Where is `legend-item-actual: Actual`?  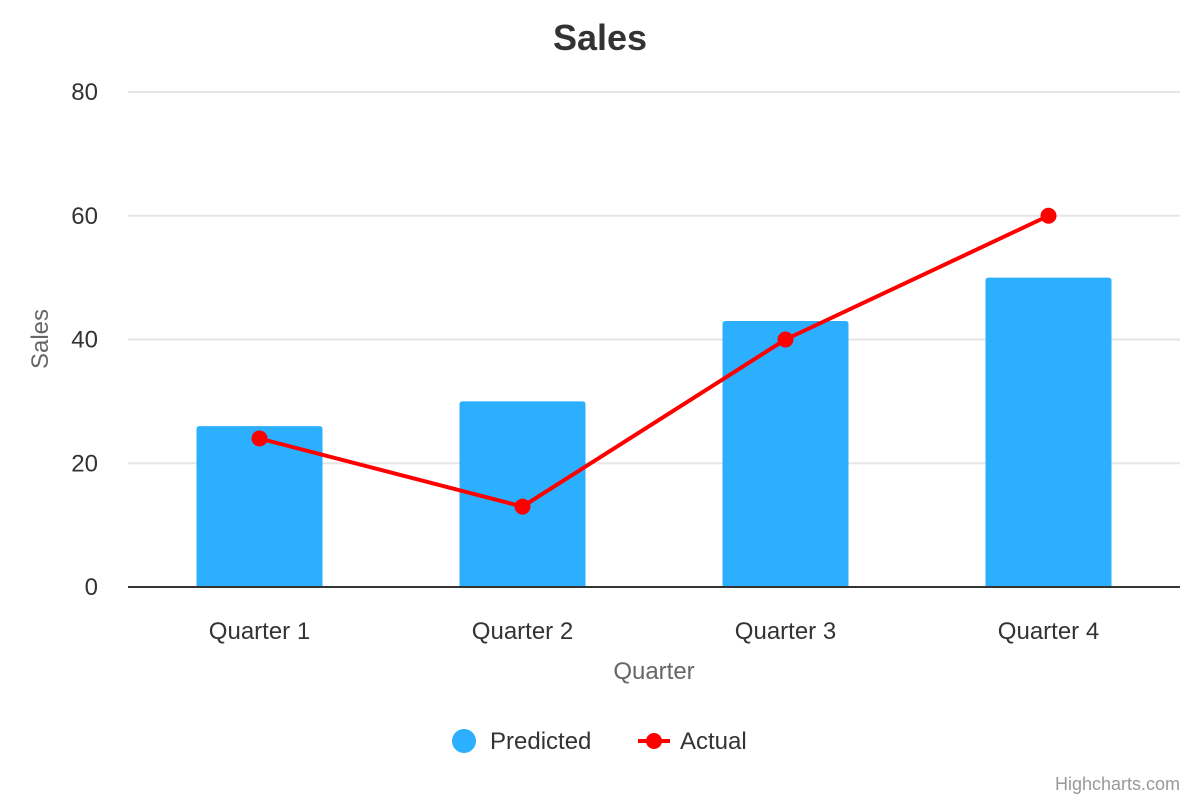 legend-item-actual: Actual is located at coordinates (692, 741).